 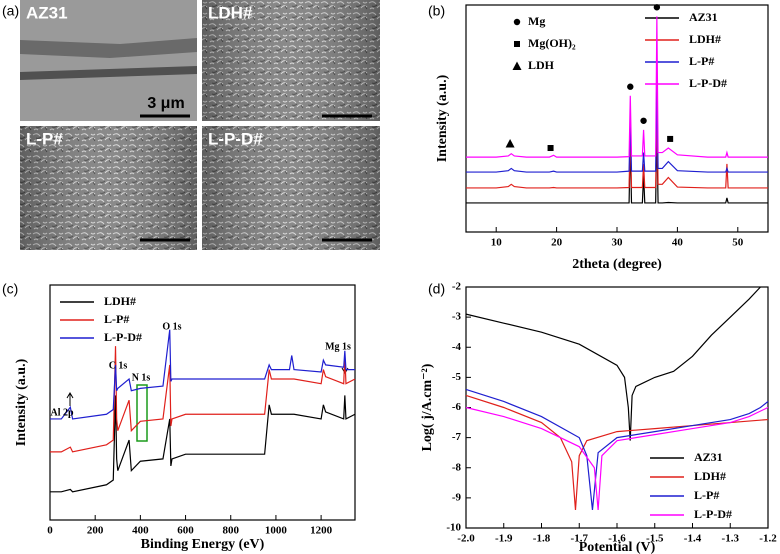 What do you see at coordinates (95, 531) in the screenshot?
I see `x-tick-label: 200` at bounding box center [95, 531].